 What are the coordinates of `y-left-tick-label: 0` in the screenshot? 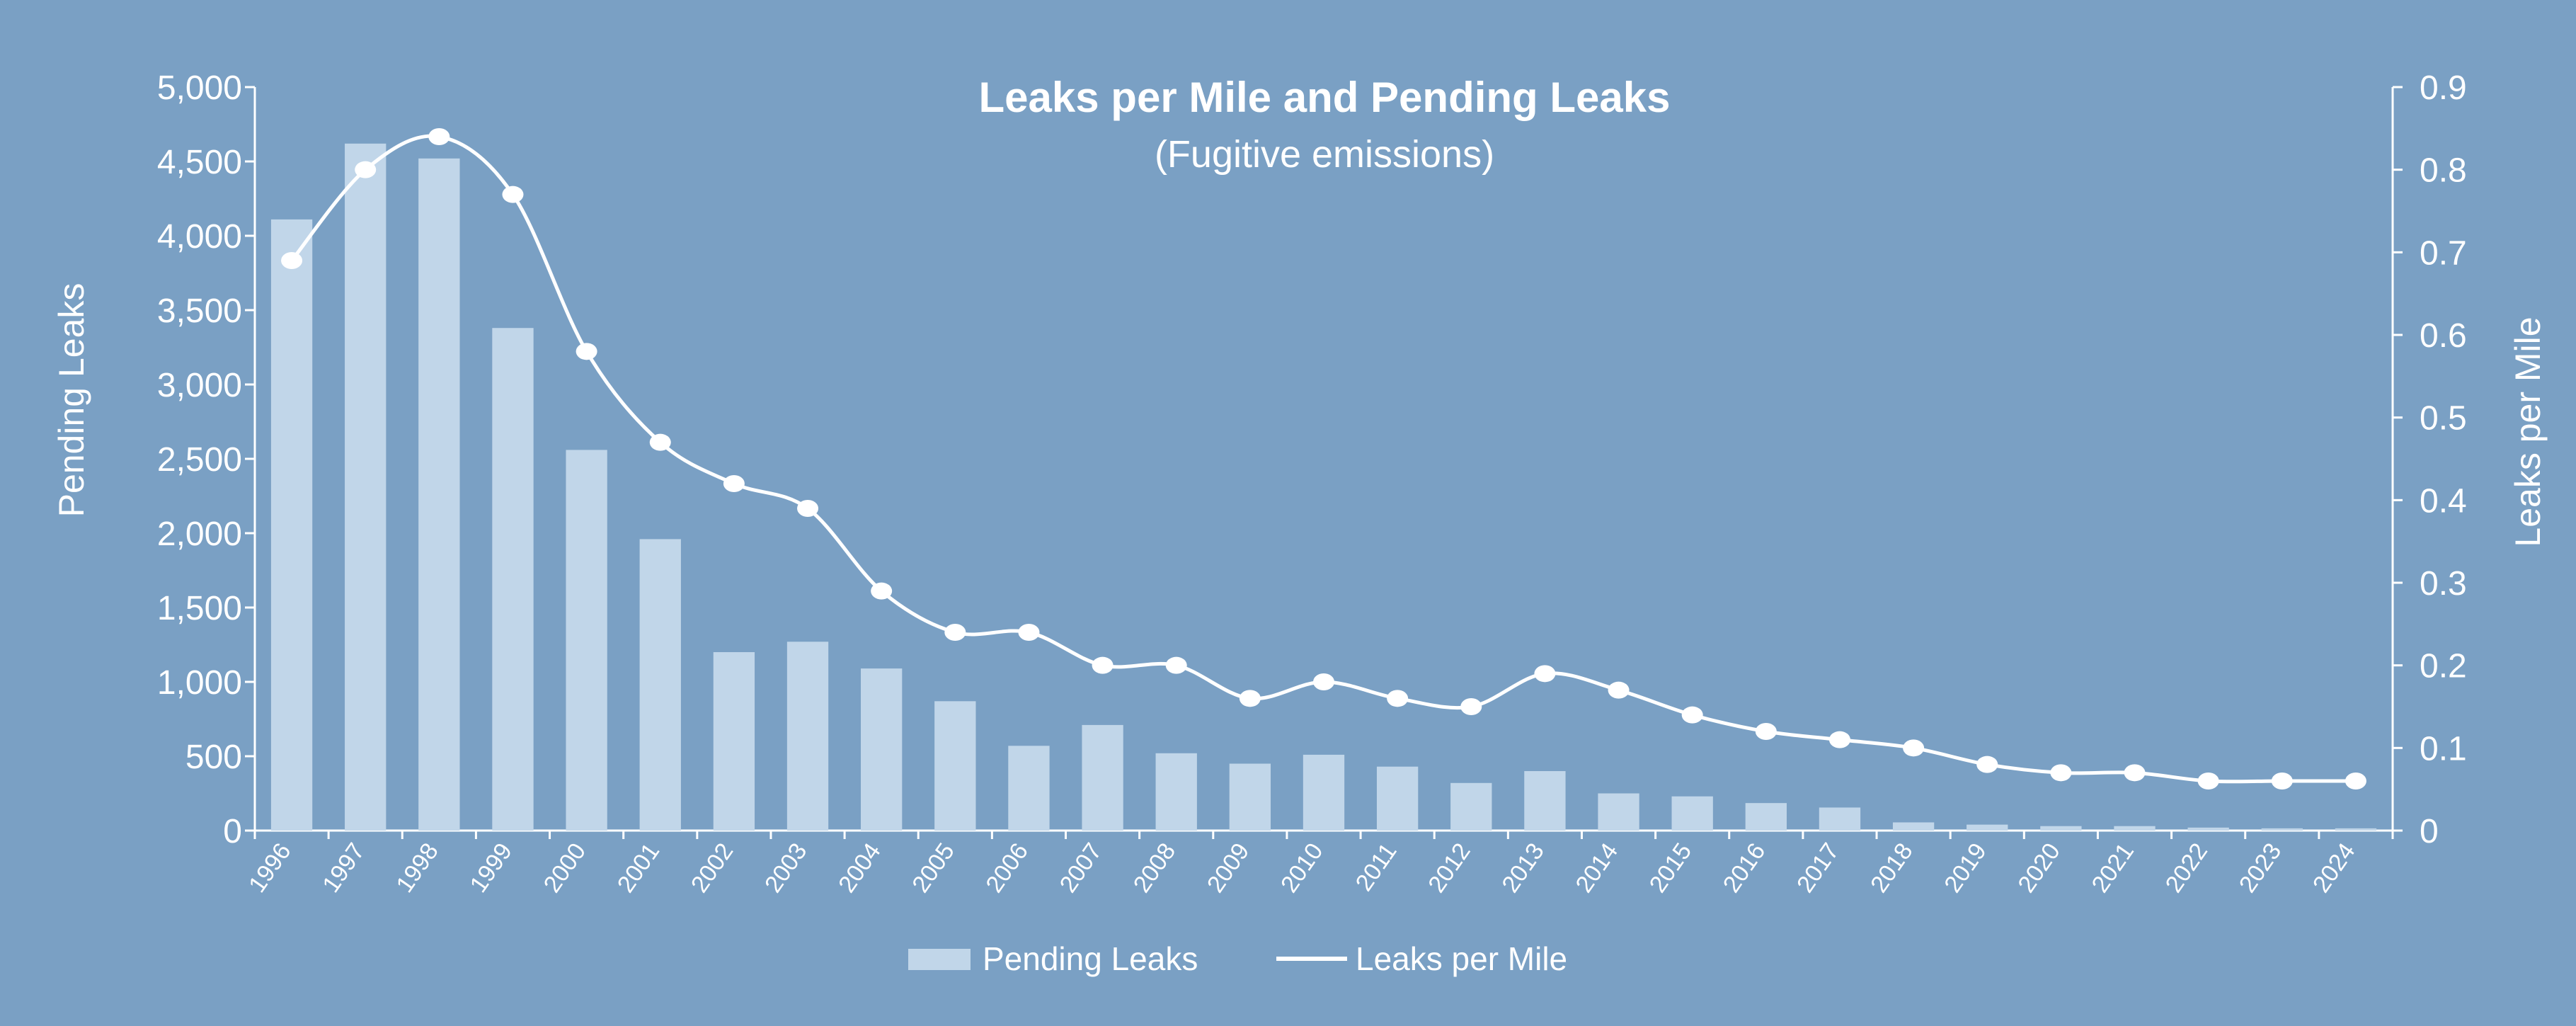 It's located at (232, 831).